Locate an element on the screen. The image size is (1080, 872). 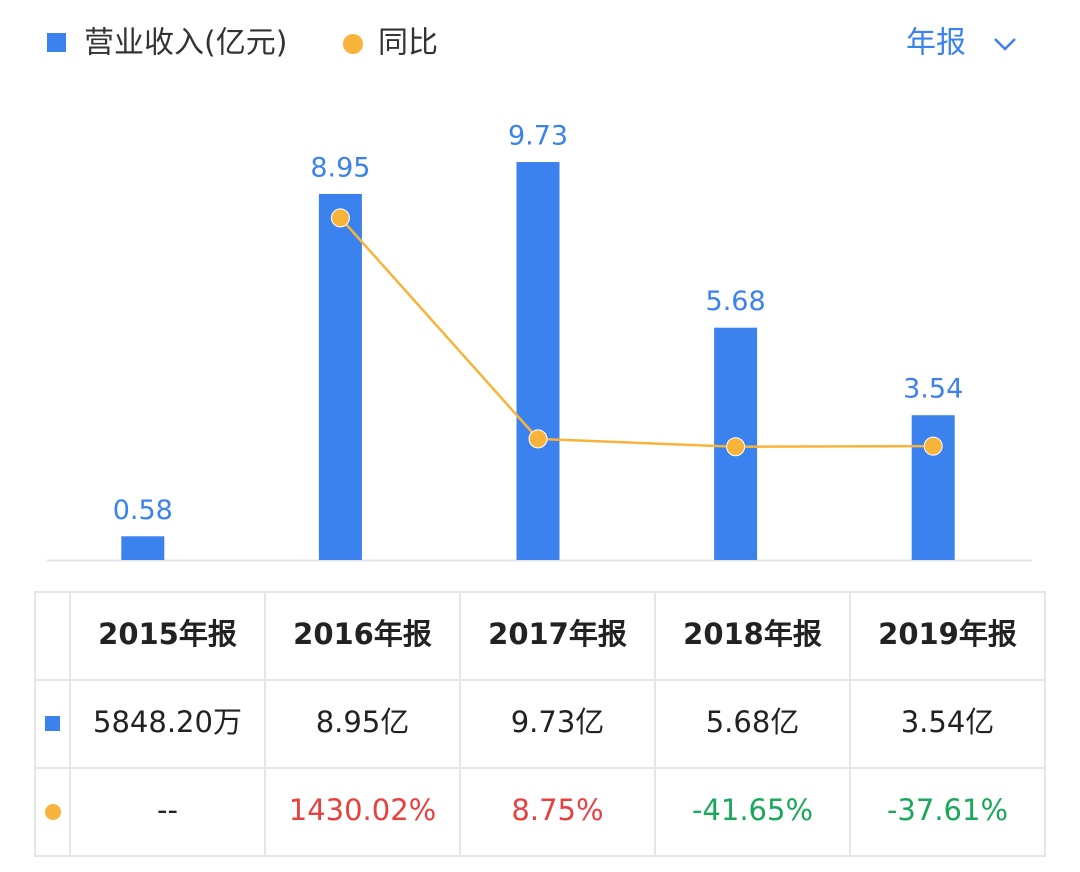
table-cell: 8.95亿 is located at coordinates (363, 722).